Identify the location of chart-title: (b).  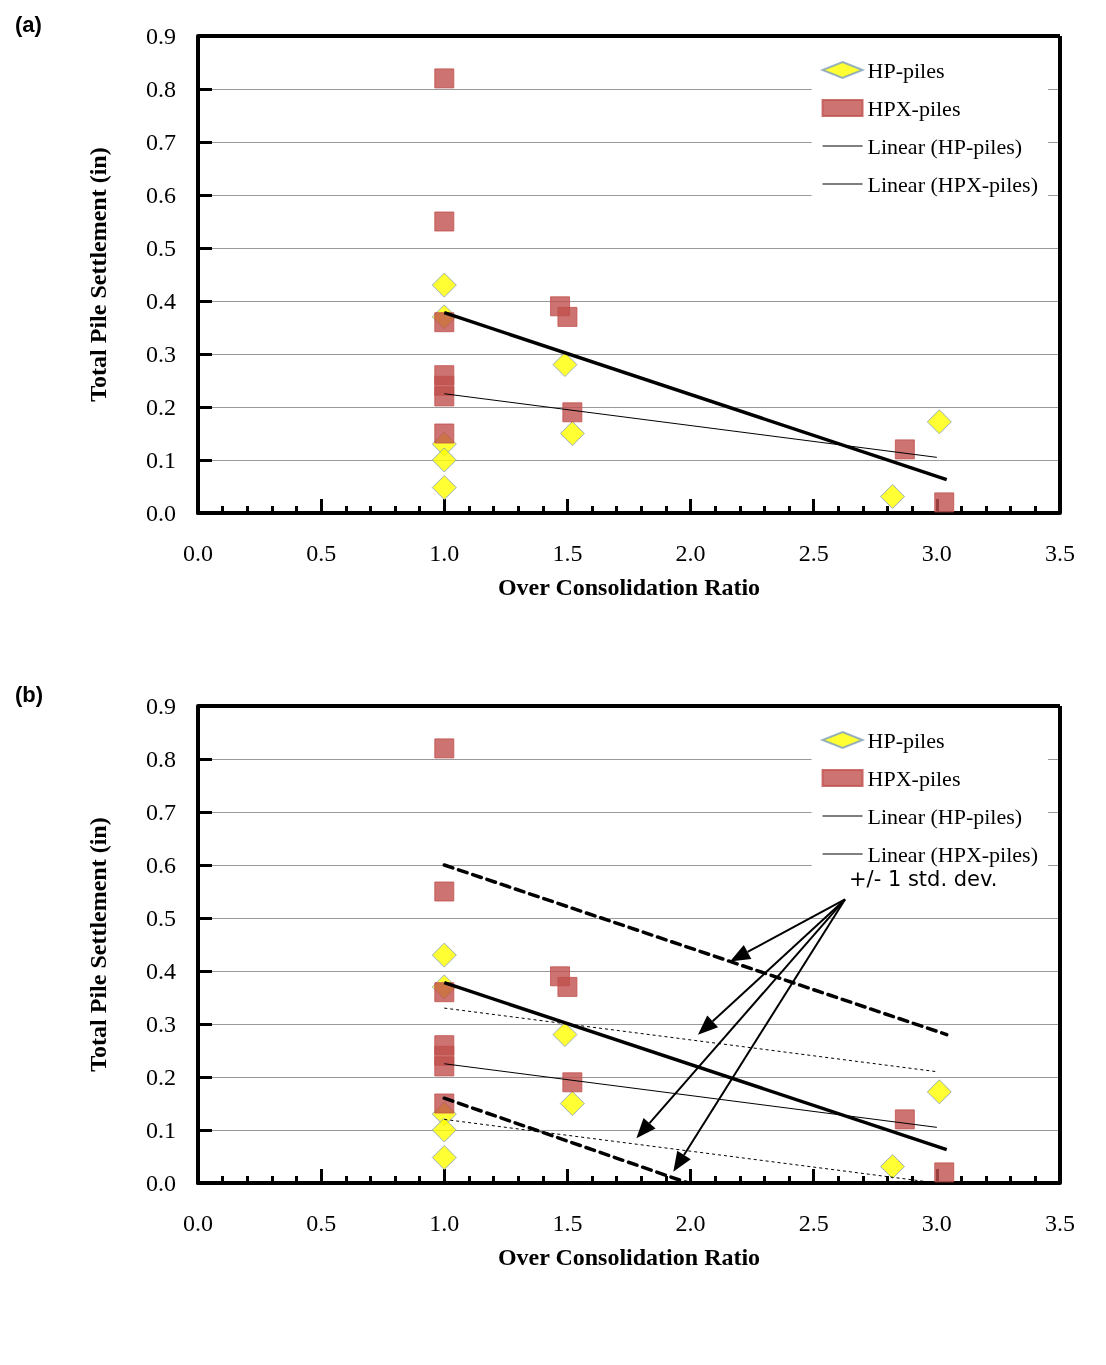
(29, 694).